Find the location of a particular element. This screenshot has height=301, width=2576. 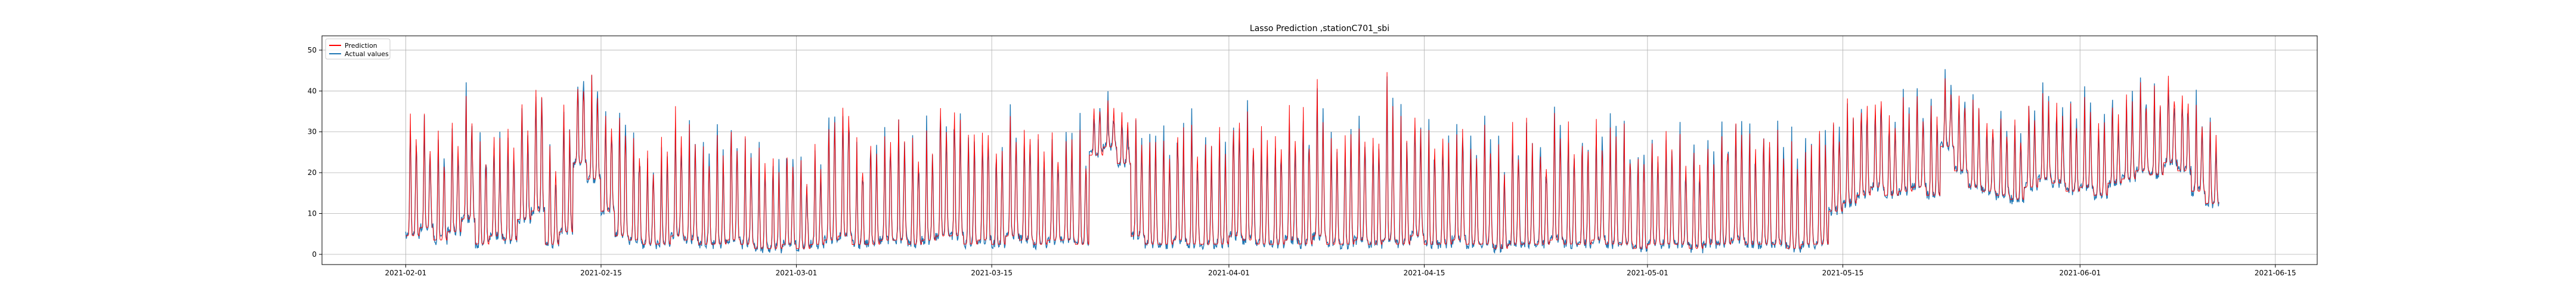

x-tick-label: 2021-03-01 is located at coordinates (797, 273).